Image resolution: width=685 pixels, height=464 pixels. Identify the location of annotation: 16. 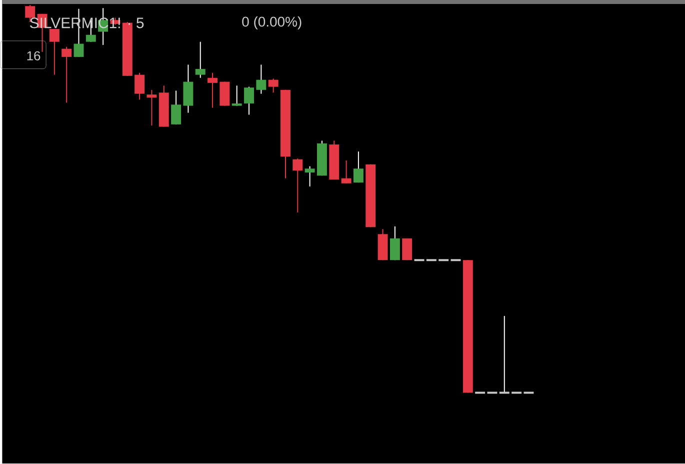
(33, 56).